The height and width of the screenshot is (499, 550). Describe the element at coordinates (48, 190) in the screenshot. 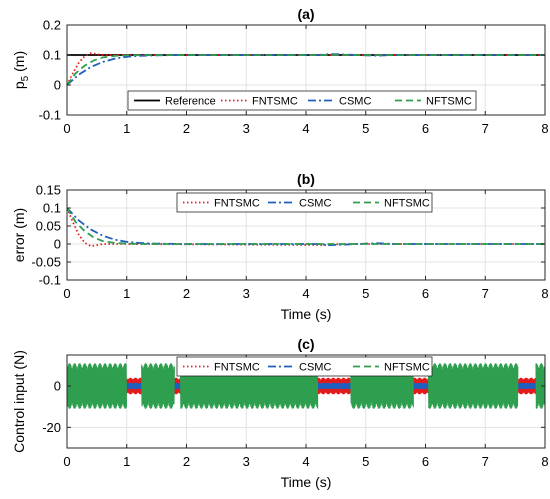

I see `y-tick-label: 0.15` at that location.